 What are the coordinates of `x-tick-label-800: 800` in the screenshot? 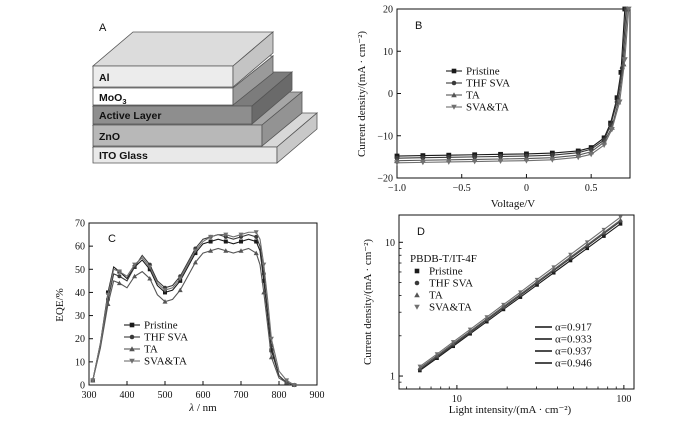 It's located at (279, 395).